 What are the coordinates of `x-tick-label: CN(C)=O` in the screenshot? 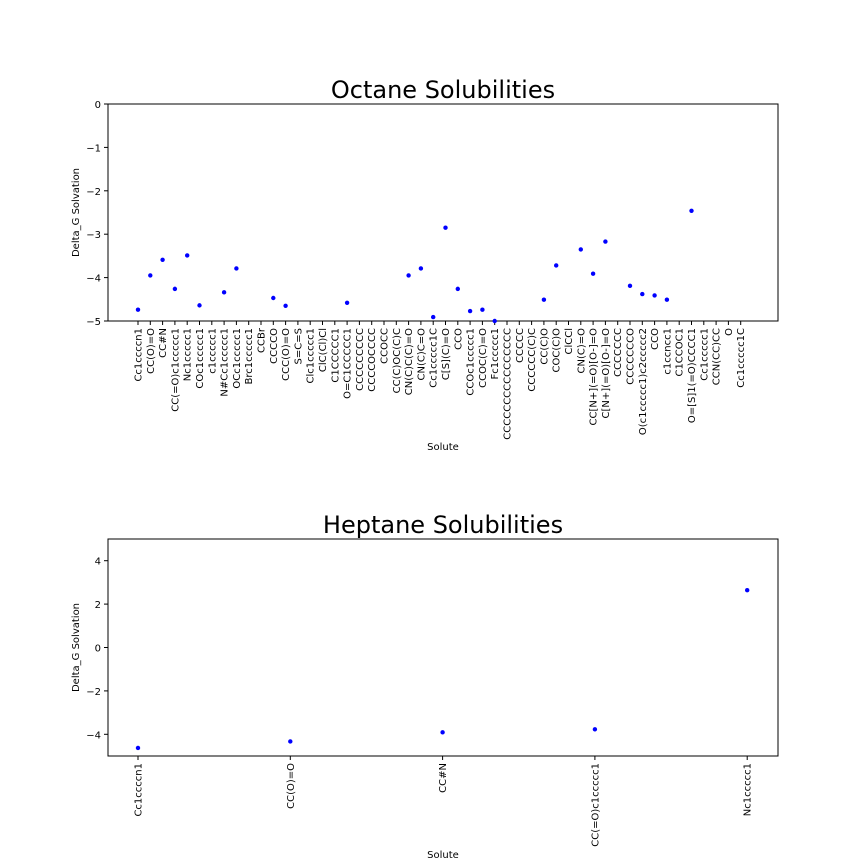 It's located at (581, 351).